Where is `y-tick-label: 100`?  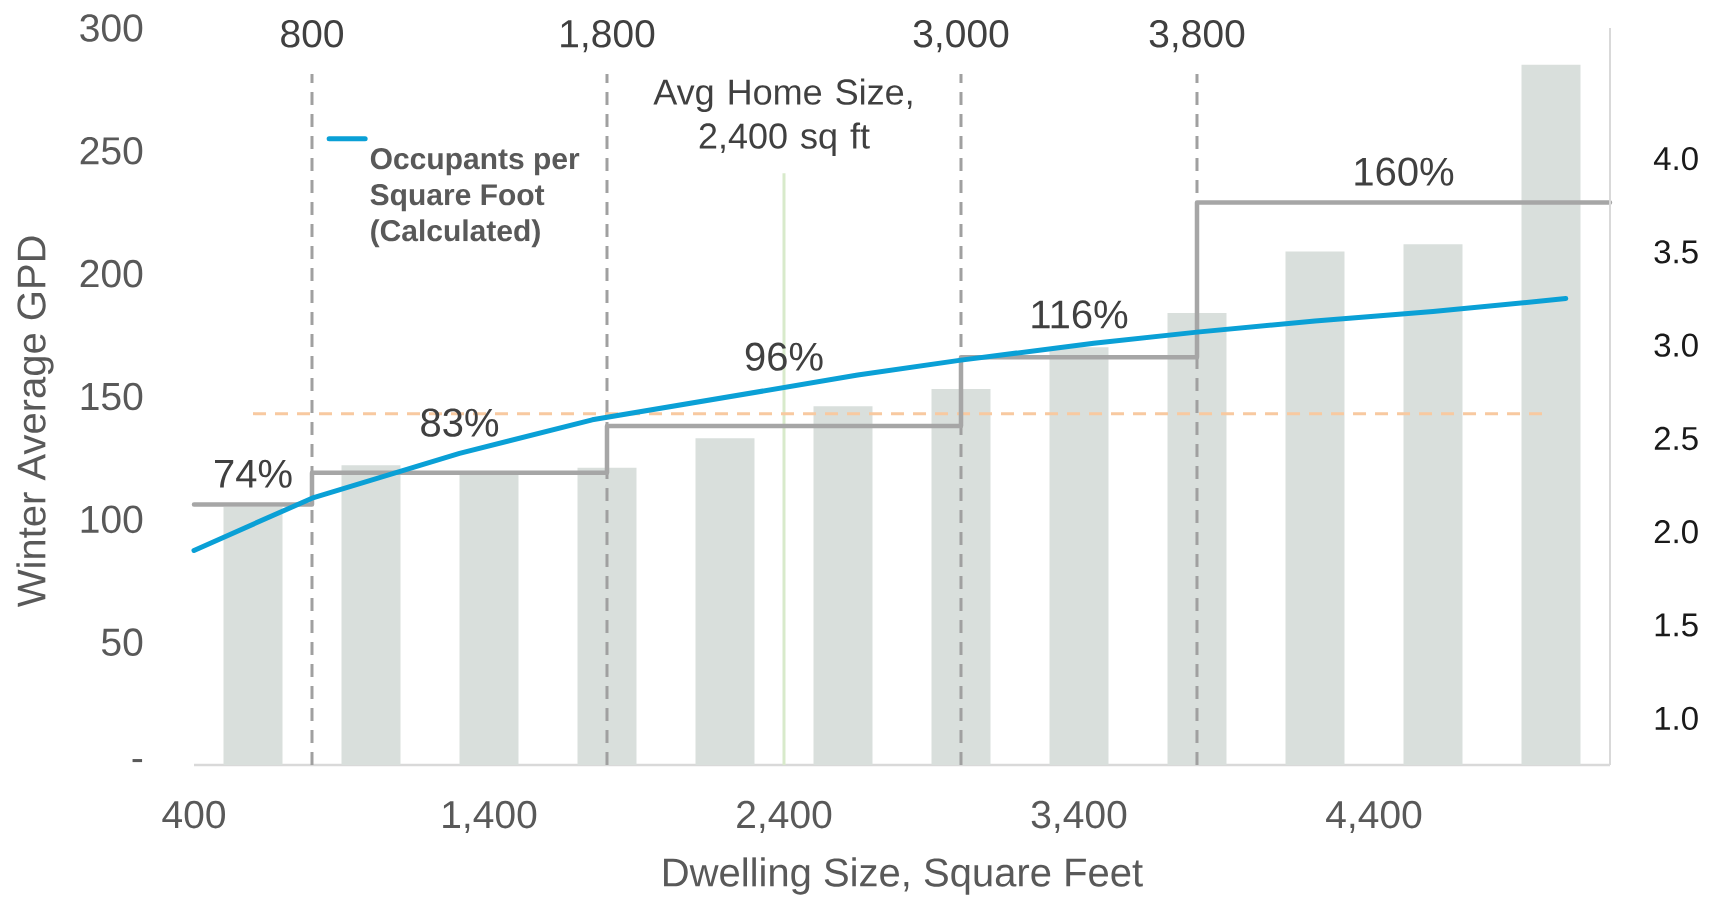
y-tick-label: 100 is located at coordinates (112, 519).